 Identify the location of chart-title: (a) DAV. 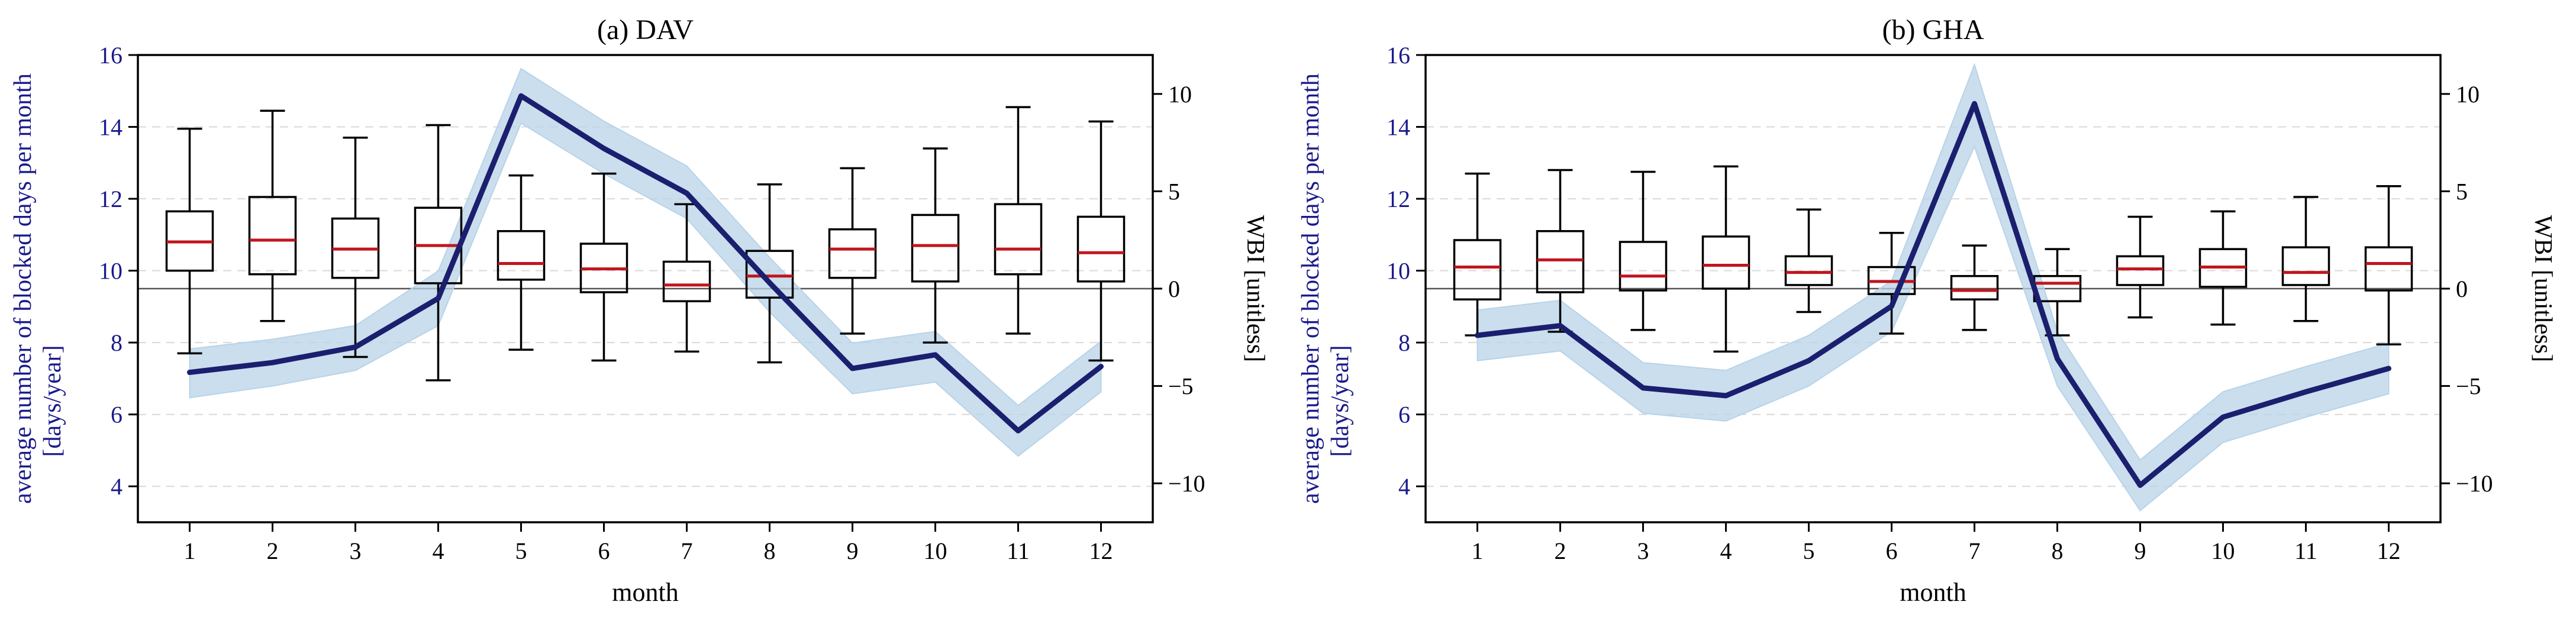
(645, 30).